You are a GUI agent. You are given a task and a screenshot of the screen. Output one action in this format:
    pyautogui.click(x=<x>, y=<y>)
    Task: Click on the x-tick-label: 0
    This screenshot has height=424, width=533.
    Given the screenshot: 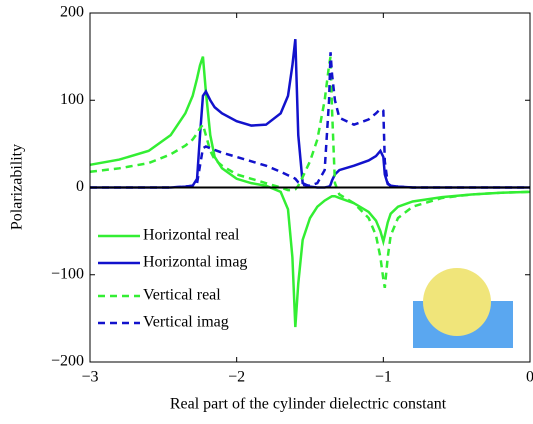 What is the action you would take?
    pyautogui.click(x=529, y=377)
    